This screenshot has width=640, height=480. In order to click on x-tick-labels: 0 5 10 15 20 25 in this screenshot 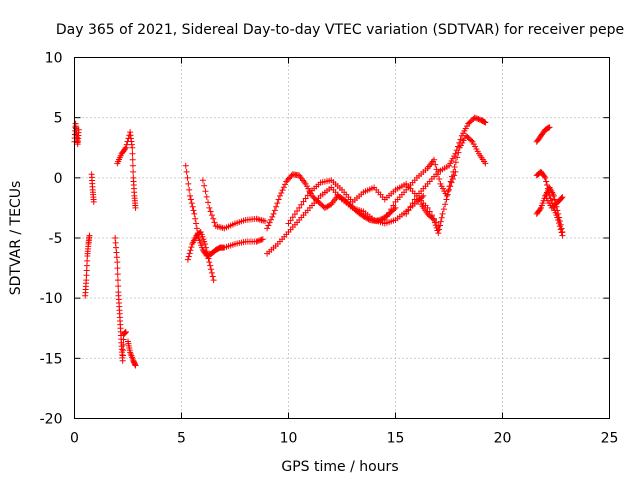, I will do `click(344, 439)`.